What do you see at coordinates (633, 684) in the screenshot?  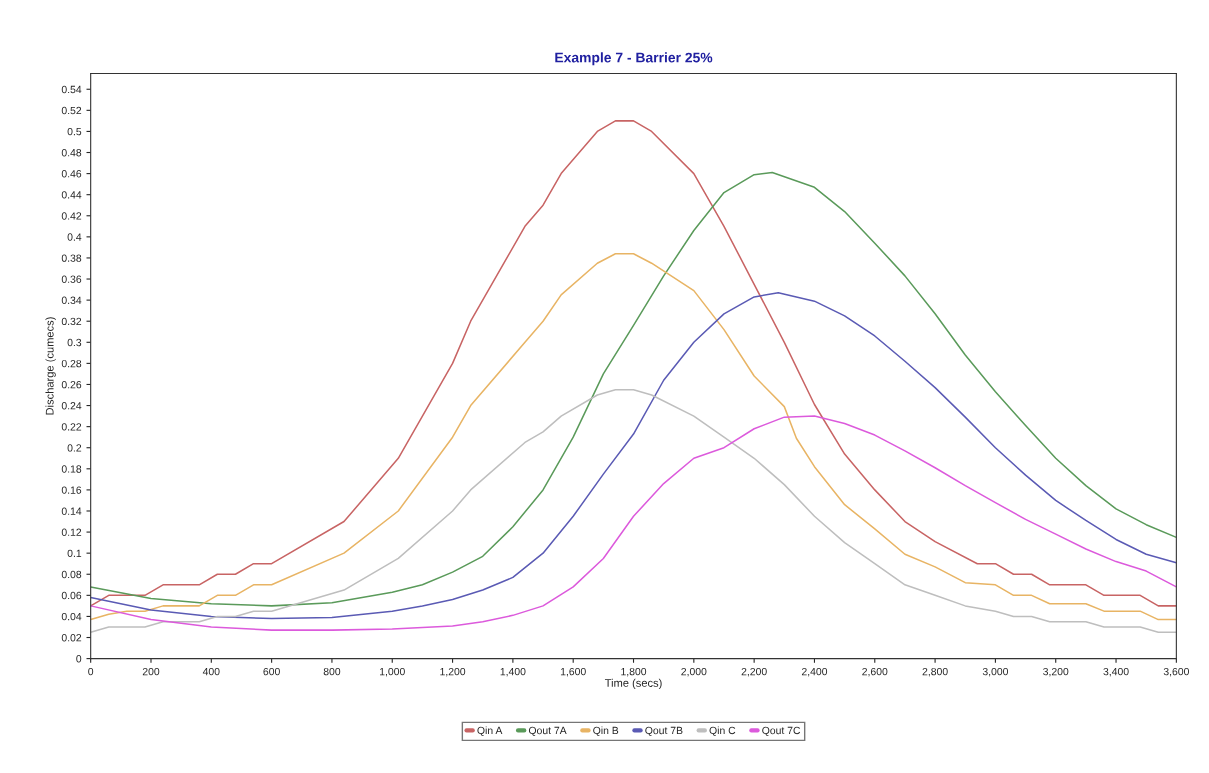 I see `x-axis-title: Time (secs)` at bounding box center [633, 684].